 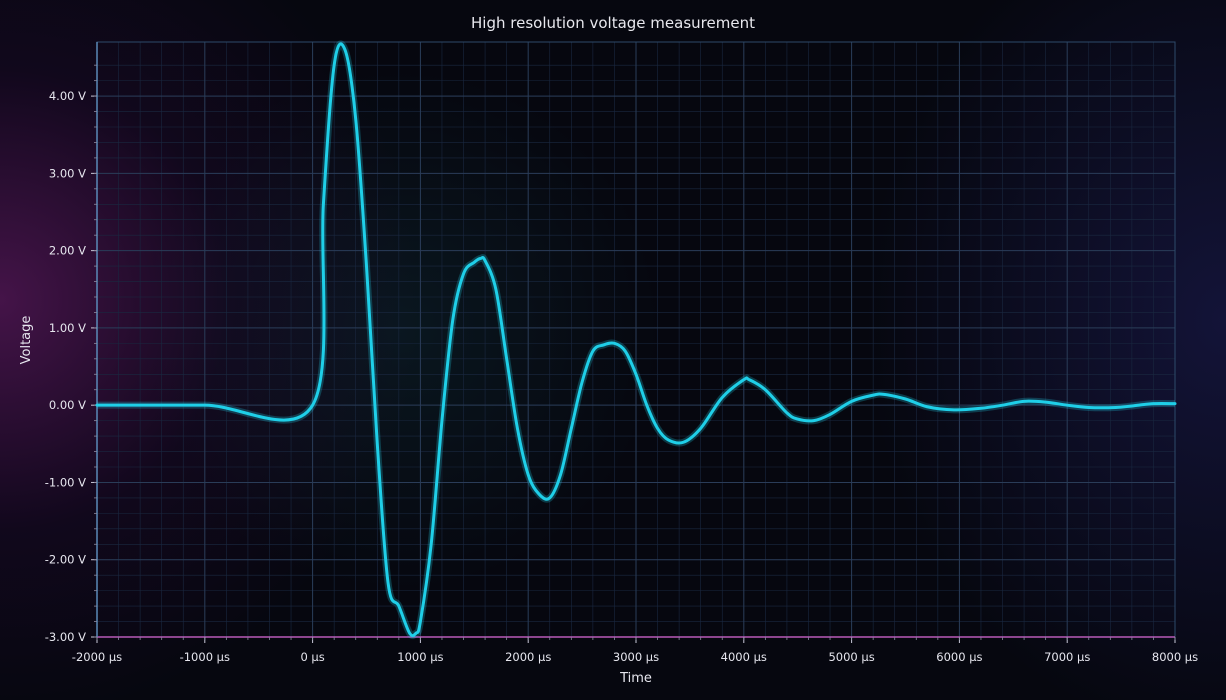 I want to click on y-tick-label: -2.00 V, so click(x=65, y=560).